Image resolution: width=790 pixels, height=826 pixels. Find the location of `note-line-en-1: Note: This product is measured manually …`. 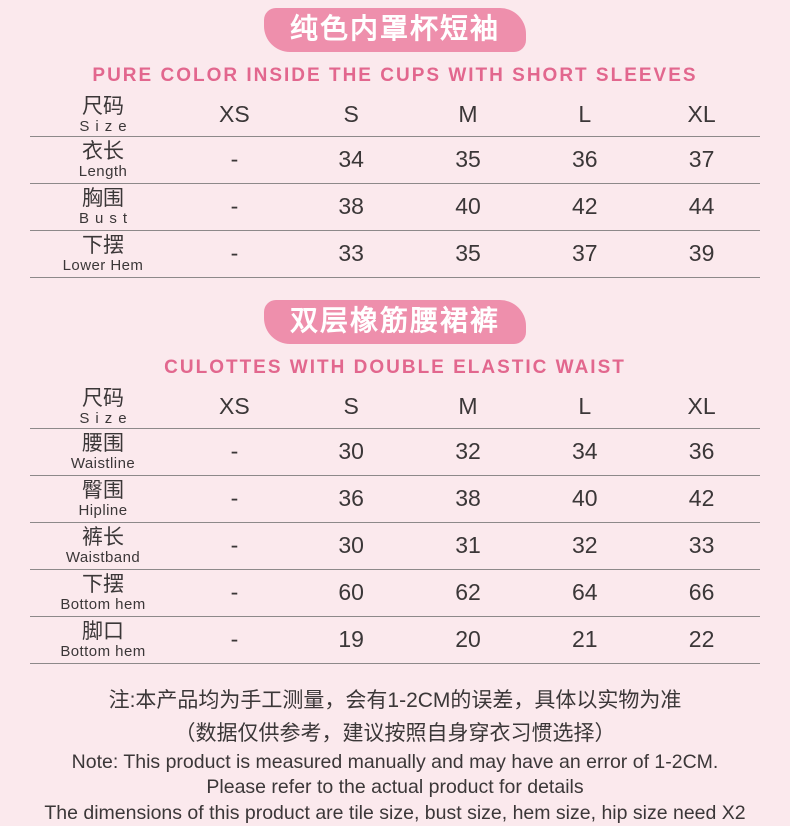

note-line-en-1: Note: This product is measured manually … is located at coordinates (395, 761).